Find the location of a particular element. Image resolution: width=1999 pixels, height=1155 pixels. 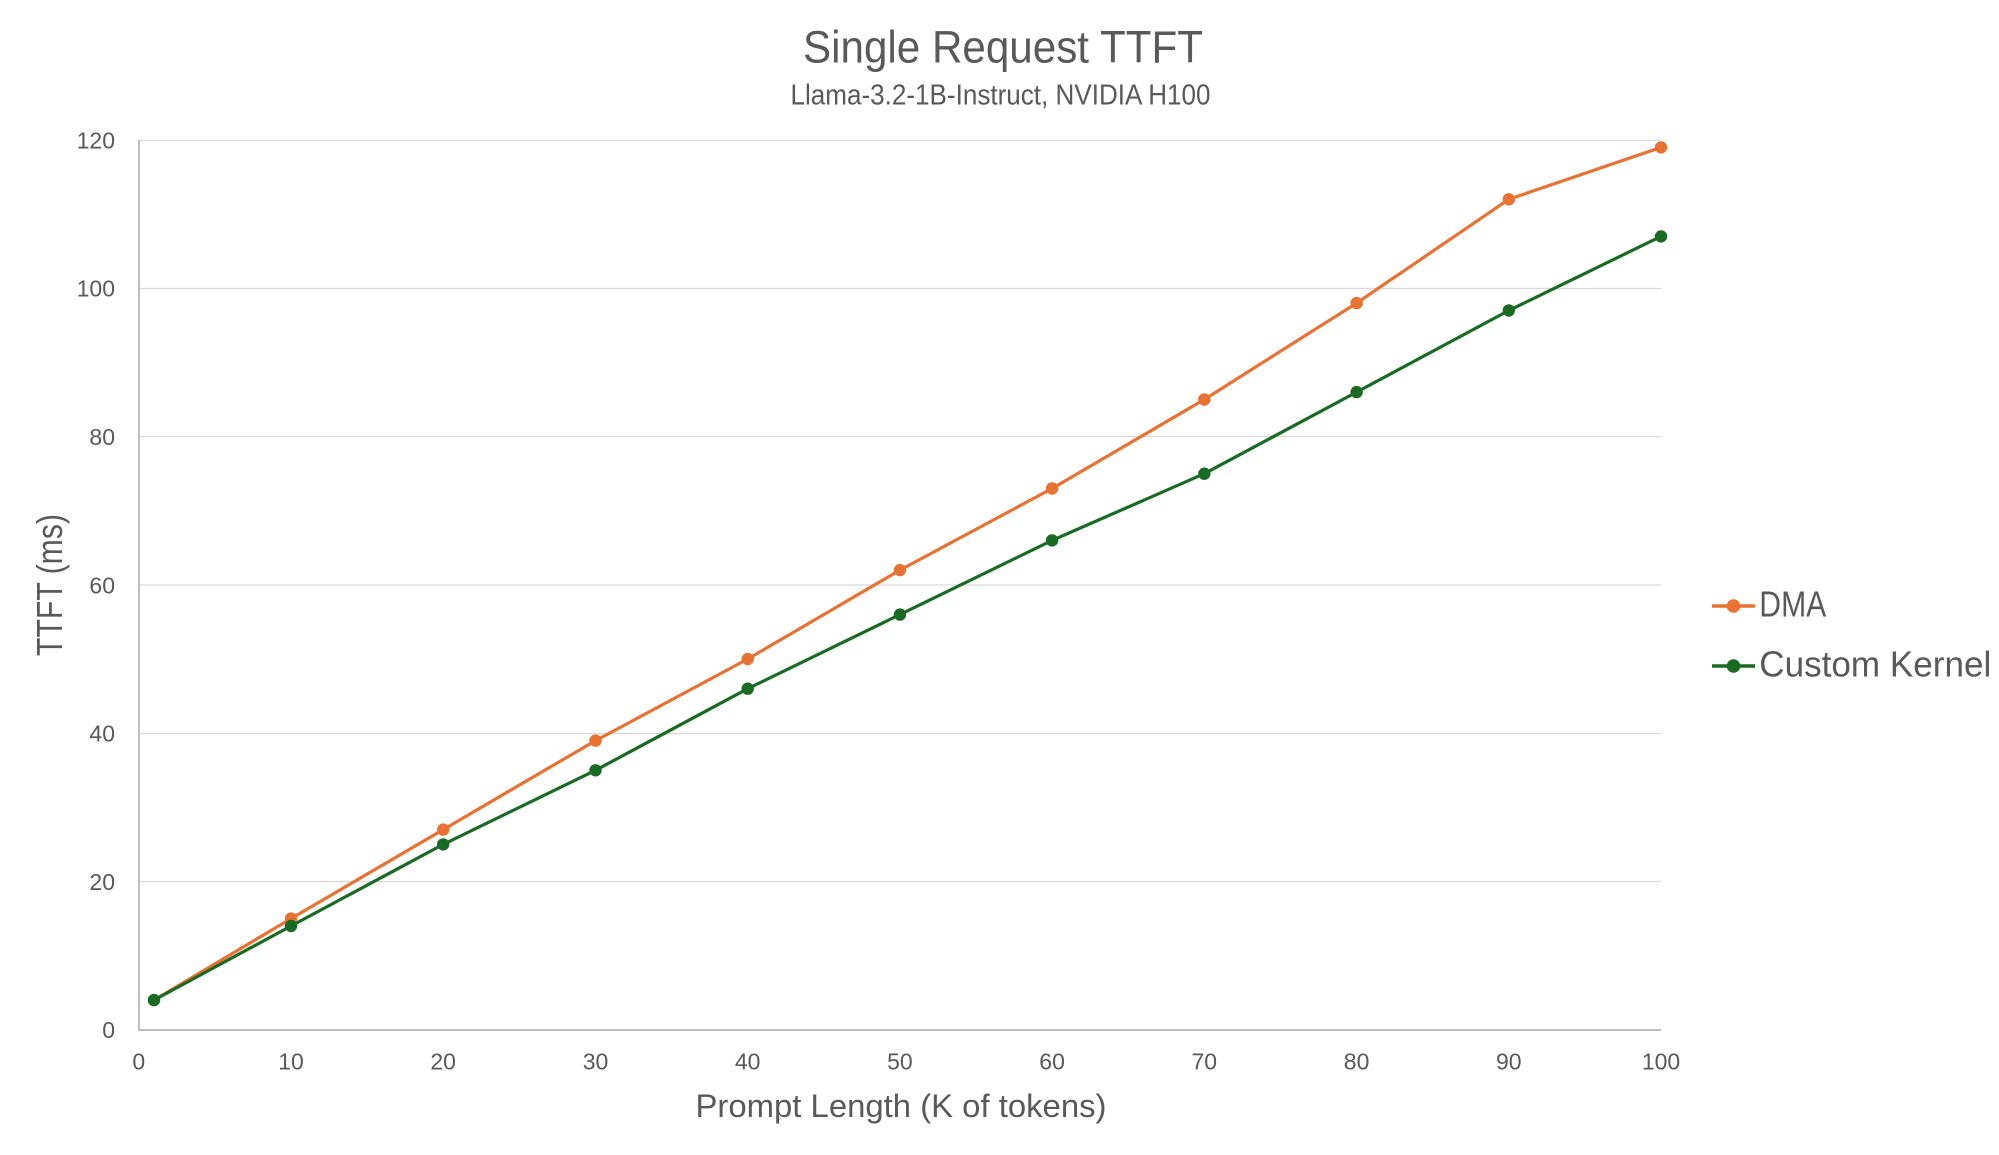

svg-text: Prompt Length (K of tokens) is located at coordinates (901, 1106).